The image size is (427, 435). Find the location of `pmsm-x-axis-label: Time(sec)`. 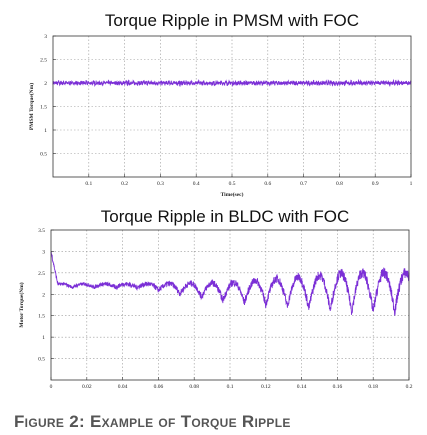

pmsm-x-axis-label: Time(sec) is located at coordinates (232, 194).